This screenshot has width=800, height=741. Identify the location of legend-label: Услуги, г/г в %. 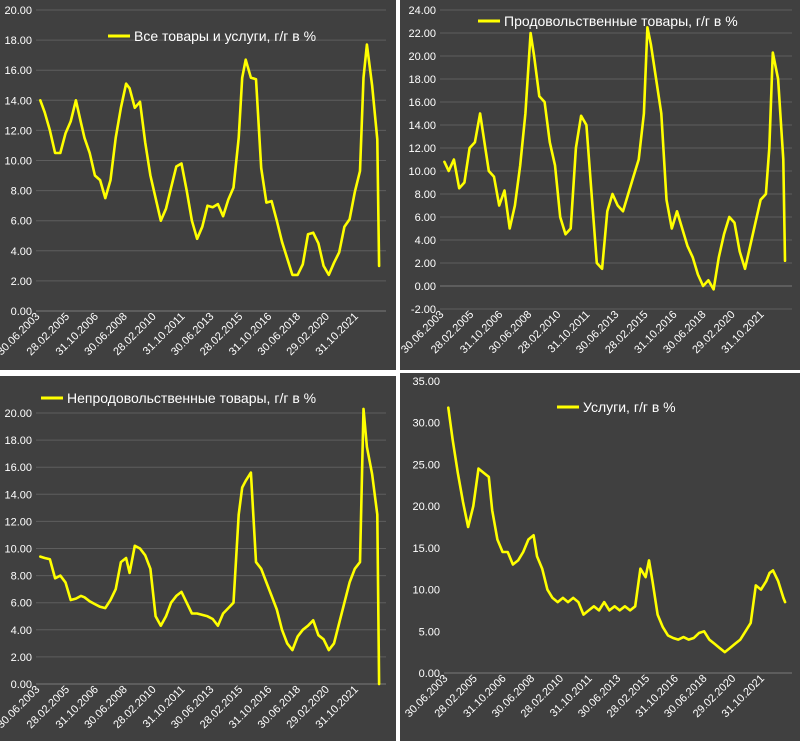
(629, 407).